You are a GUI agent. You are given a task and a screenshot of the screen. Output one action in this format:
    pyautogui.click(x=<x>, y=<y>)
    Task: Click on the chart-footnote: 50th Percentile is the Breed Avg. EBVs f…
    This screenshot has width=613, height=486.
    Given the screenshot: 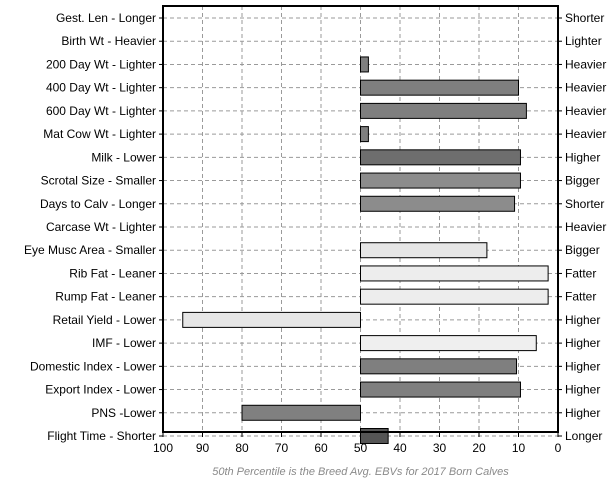 What is the action you would take?
    pyautogui.click(x=360, y=472)
    